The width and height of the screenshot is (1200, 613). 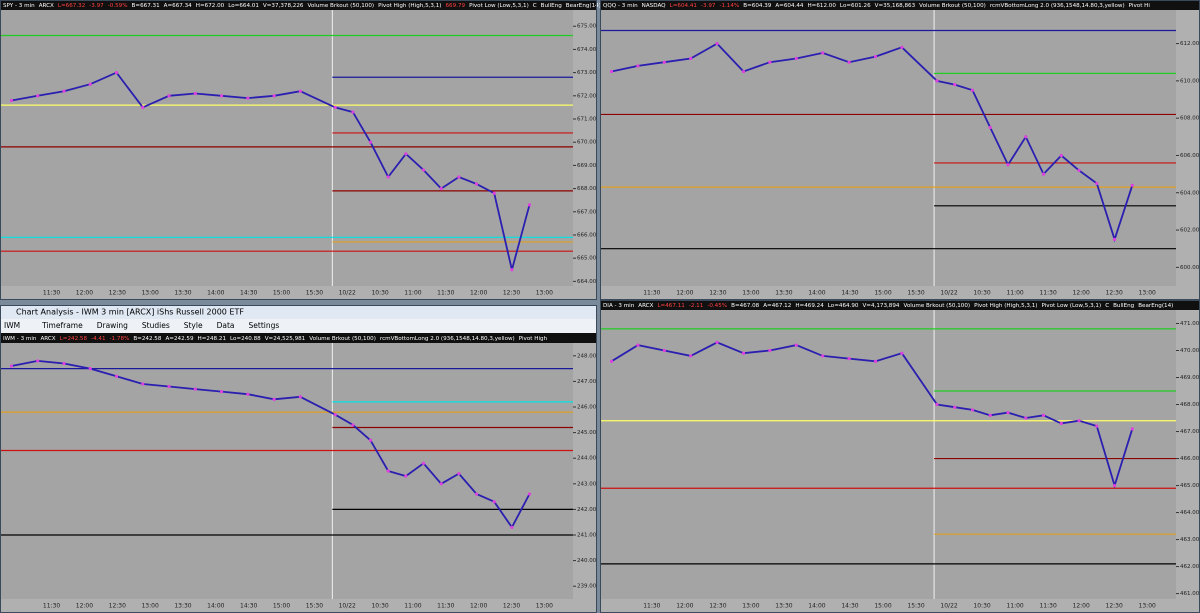 I want to click on header-item: A=667.34, so click(x=178, y=6).